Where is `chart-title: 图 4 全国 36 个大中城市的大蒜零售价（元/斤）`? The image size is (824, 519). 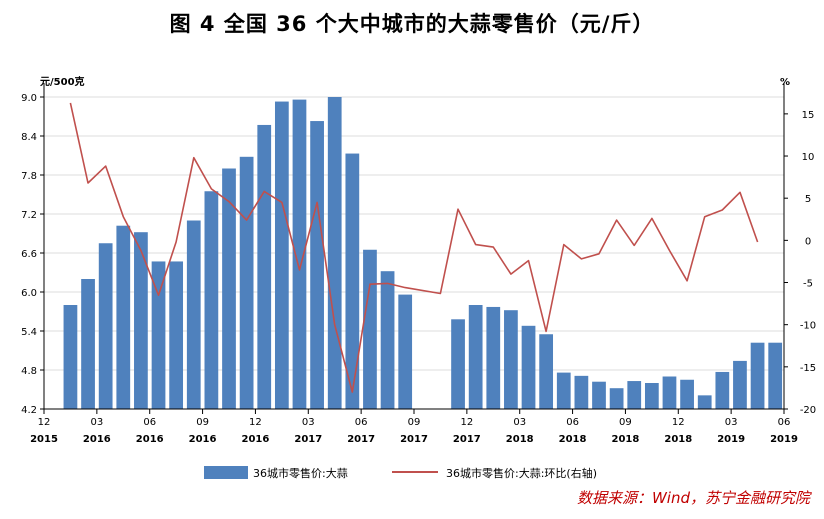
chart-title: 图 4 全国 36 个大中城市的大蒜零售价（元/斤） is located at coordinates (412, 24).